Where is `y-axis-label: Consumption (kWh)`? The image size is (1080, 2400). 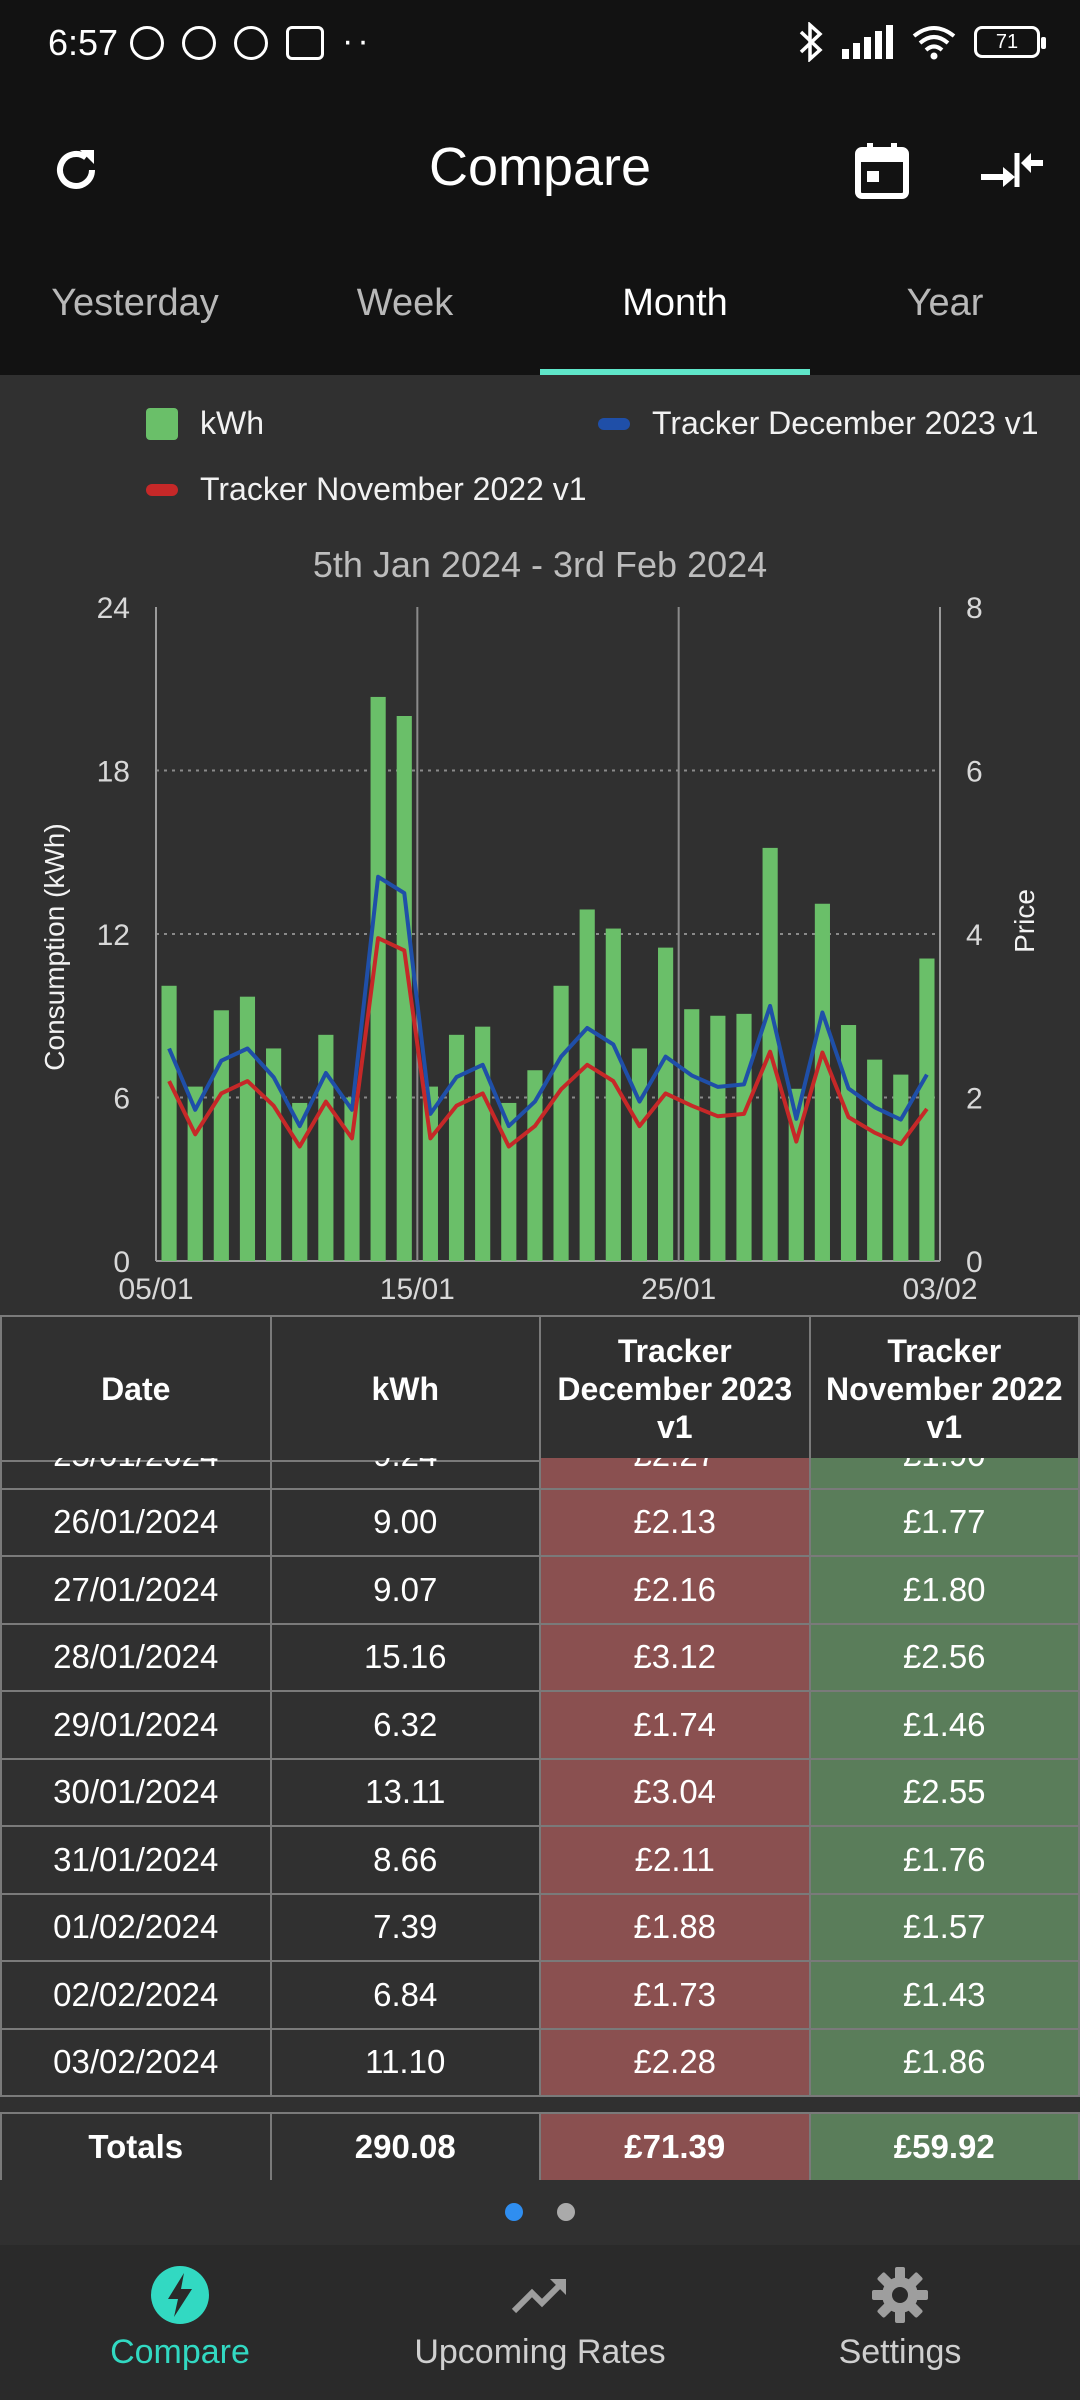
y-axis-label: Consumption (kWh) is located at coordinates (54, 946).